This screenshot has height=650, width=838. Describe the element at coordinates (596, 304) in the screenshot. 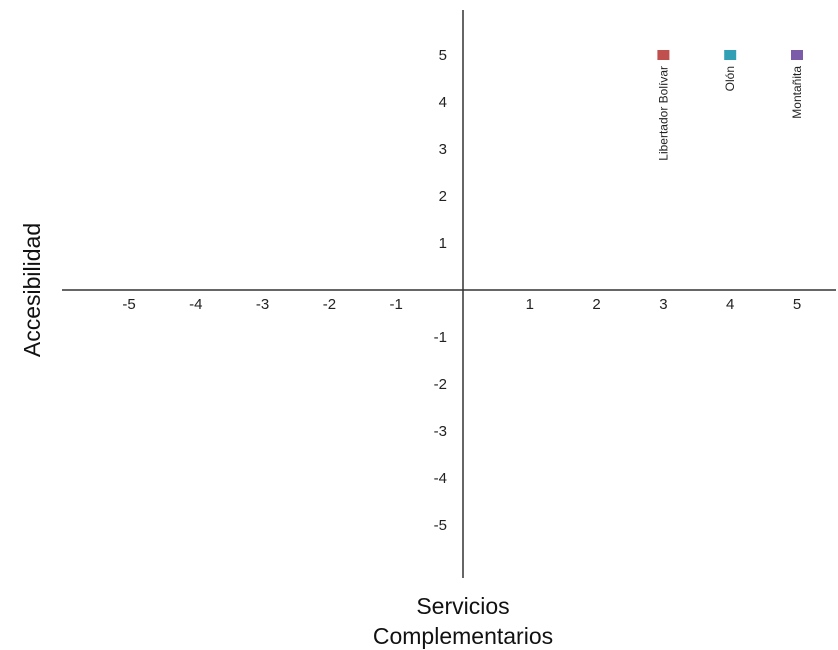

I see `x-tick-label: 2` at that location.